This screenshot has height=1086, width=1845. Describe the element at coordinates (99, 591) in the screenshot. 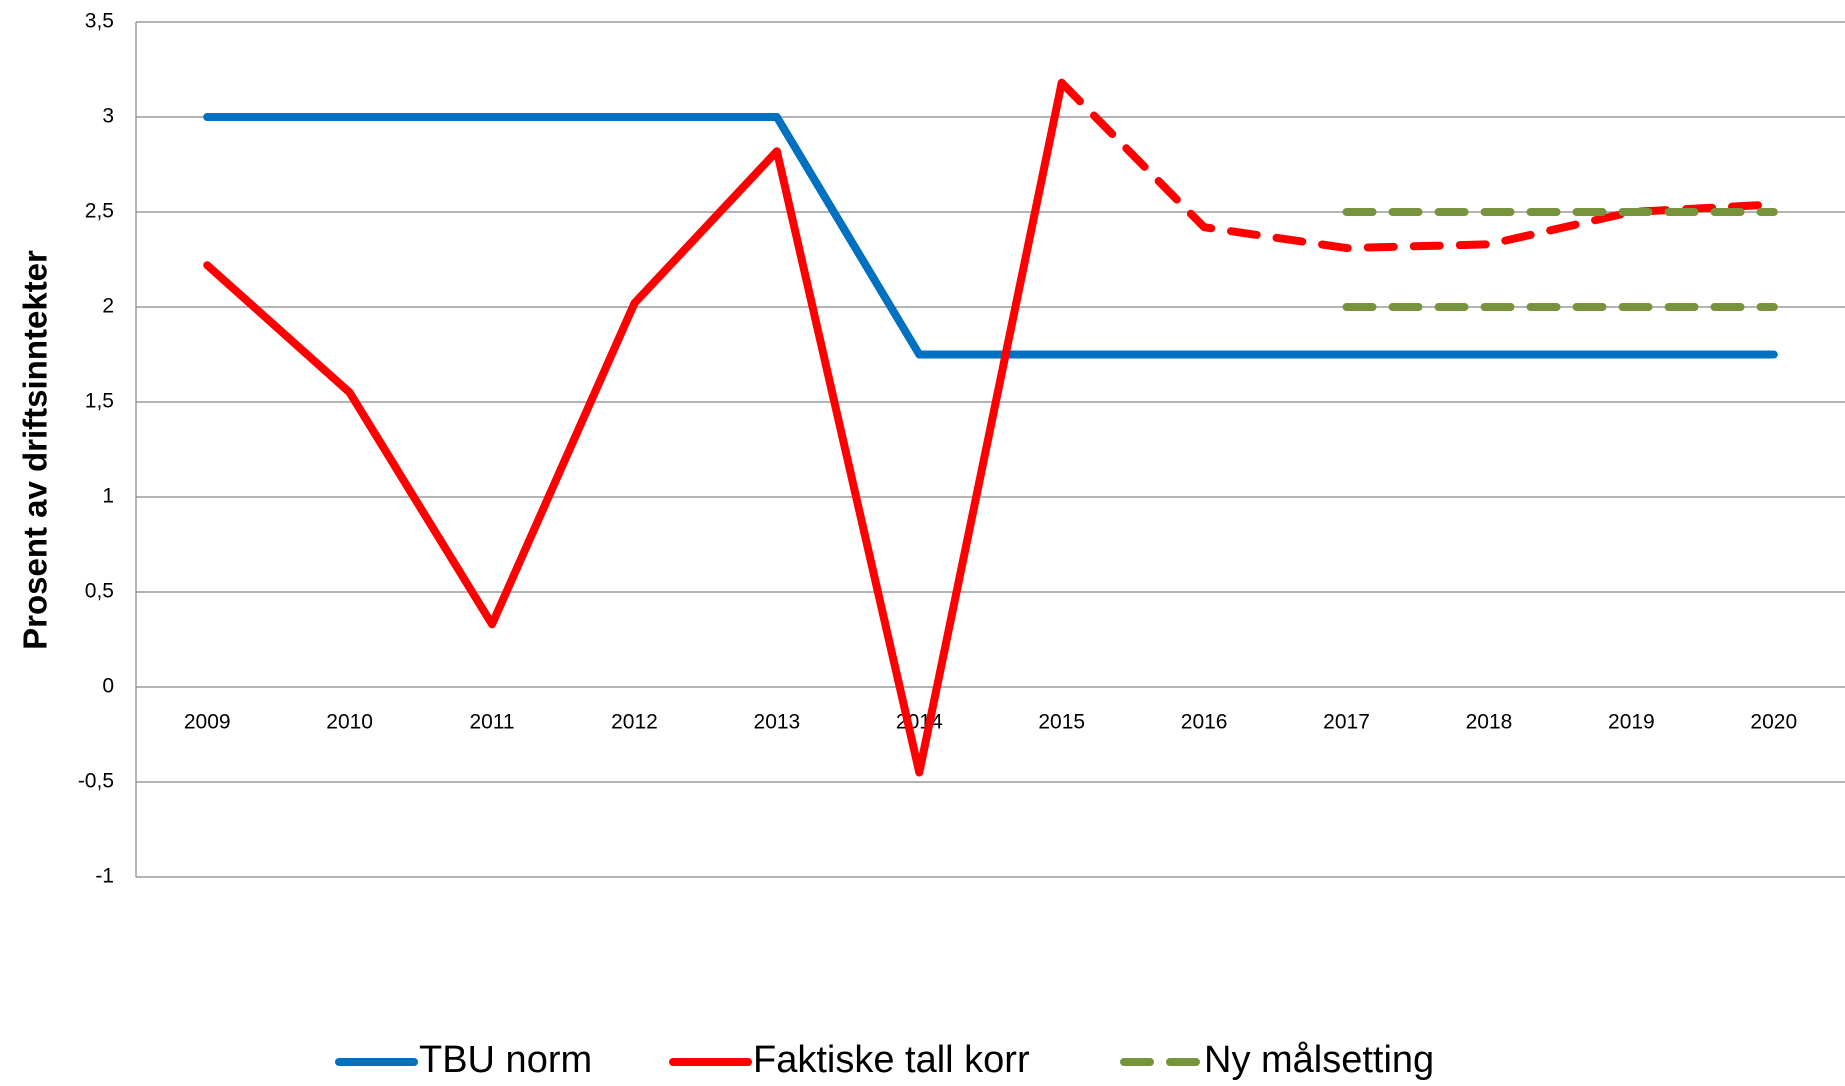

I see `y-tick-label: 0,5` at that location.